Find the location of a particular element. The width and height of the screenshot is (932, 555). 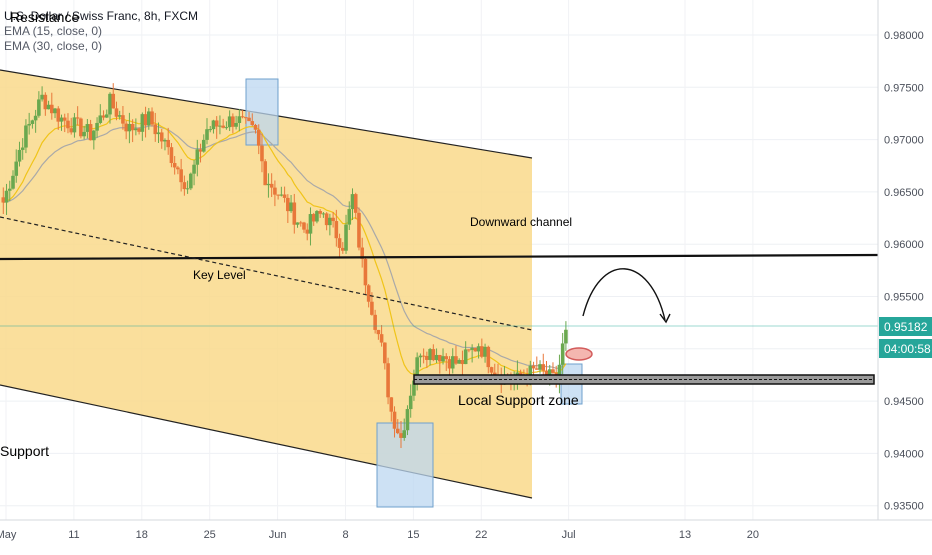

price-tick-label: 0.97500 is located at coordinates (904, 88).